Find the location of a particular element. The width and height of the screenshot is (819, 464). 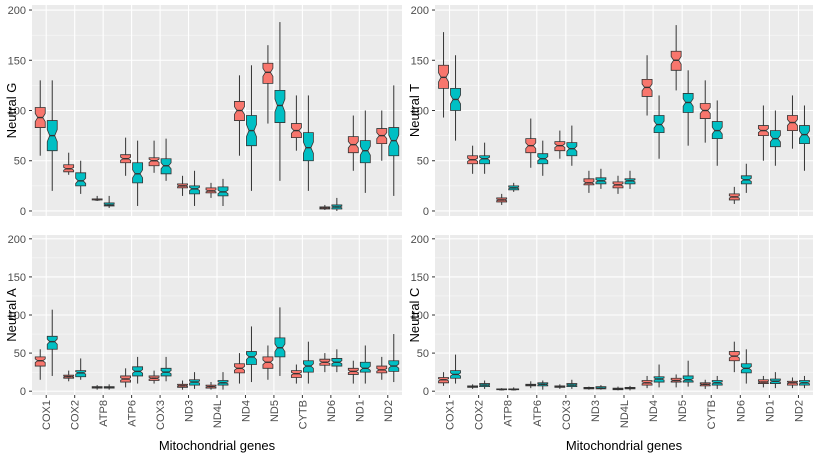

box-2-ND4 is located at coordinates (251, 358).